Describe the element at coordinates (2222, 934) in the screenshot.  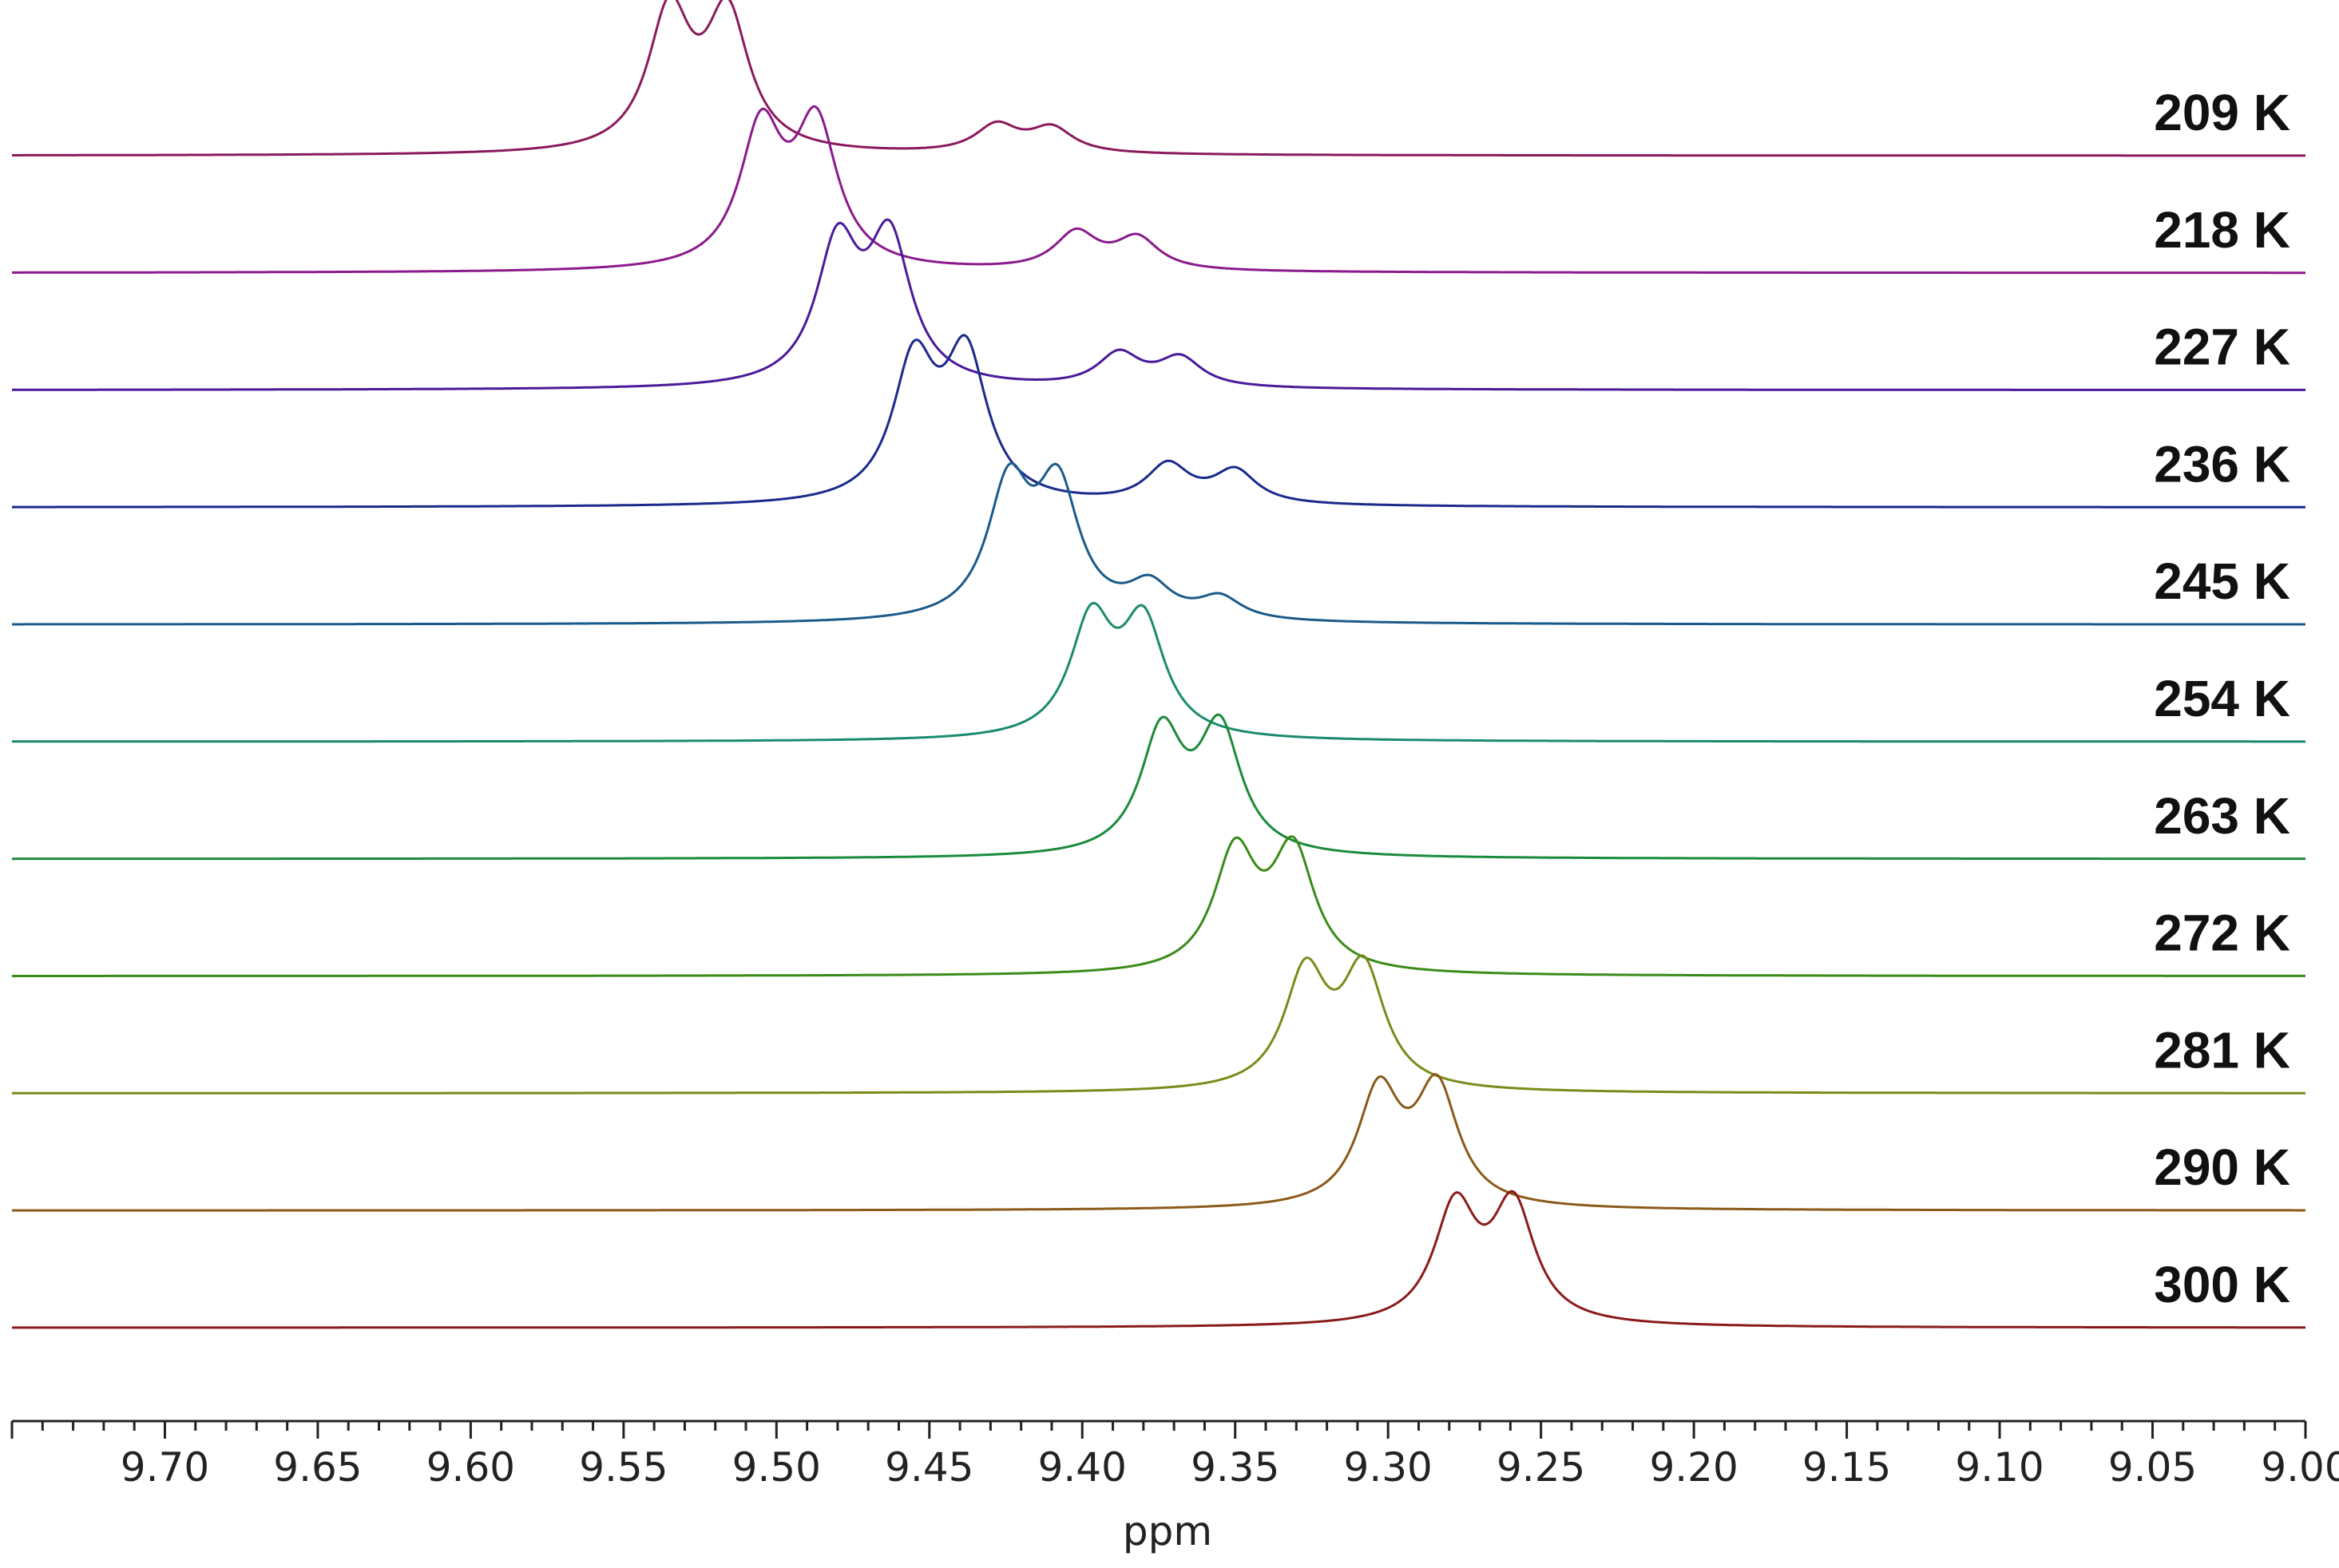
I see `trace-temperature-label: 272 K` at that location.